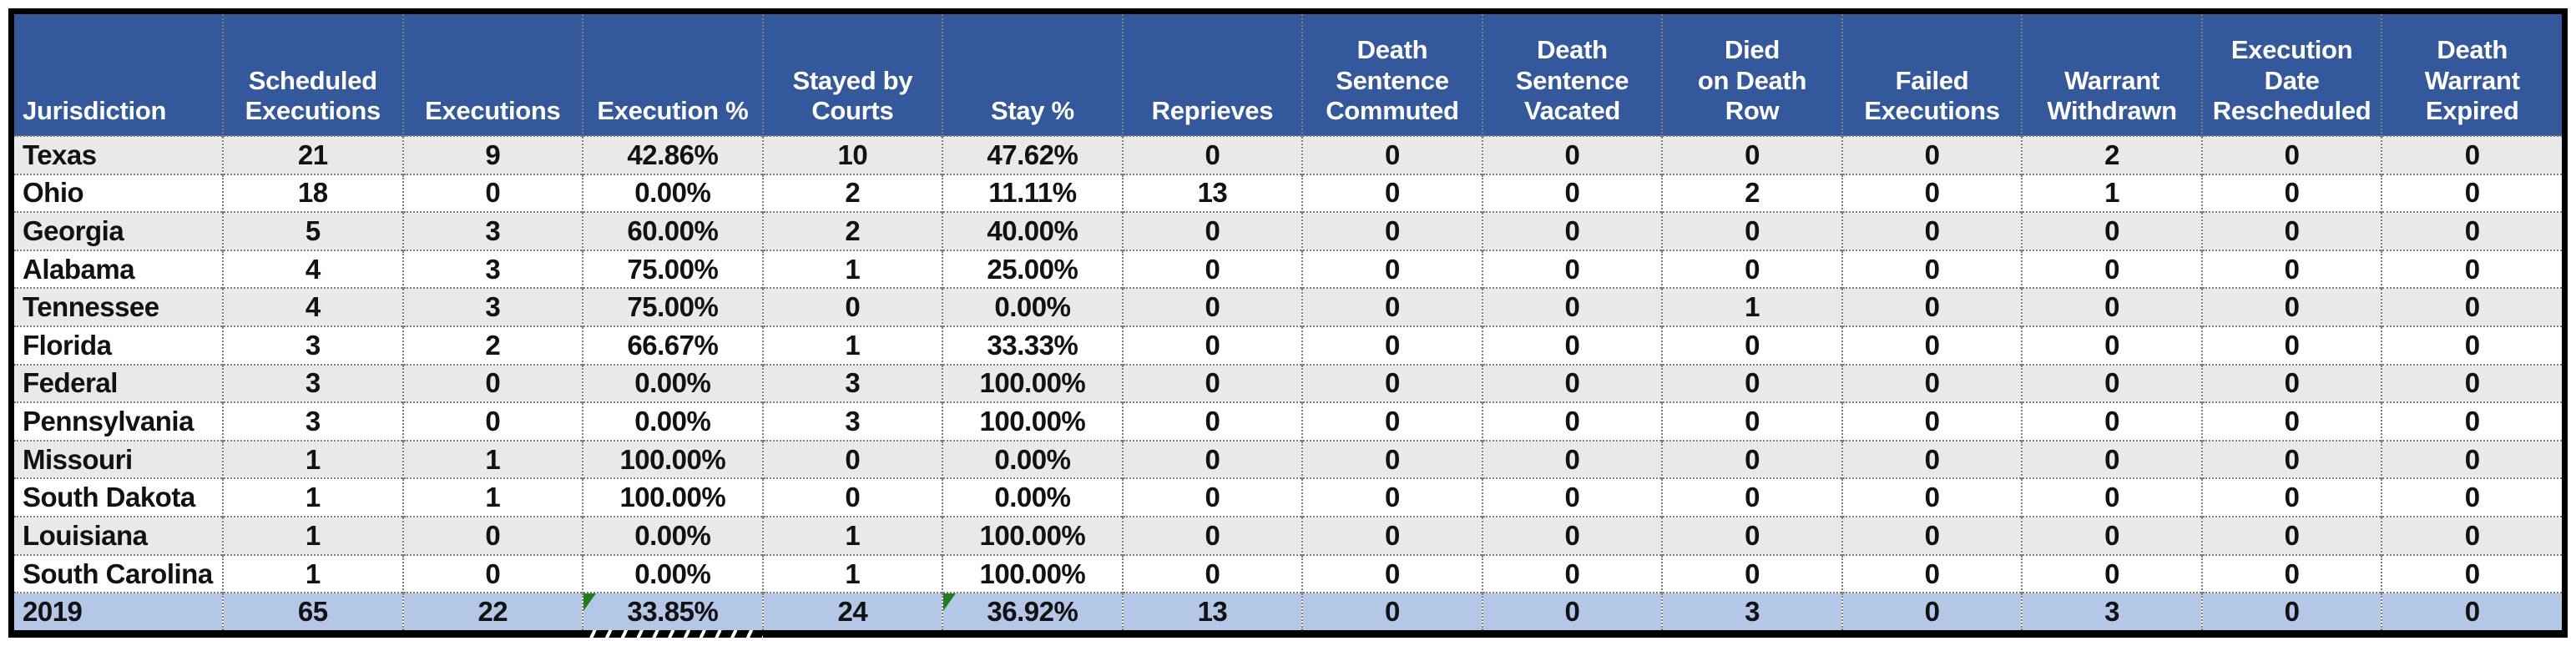 Image resolution: width=2576 pixels, height=646 pixels. Describe the element at coordinates (1032, 193) in the screenshot. I see `cell-stay-pct: 11.11%` at that location.